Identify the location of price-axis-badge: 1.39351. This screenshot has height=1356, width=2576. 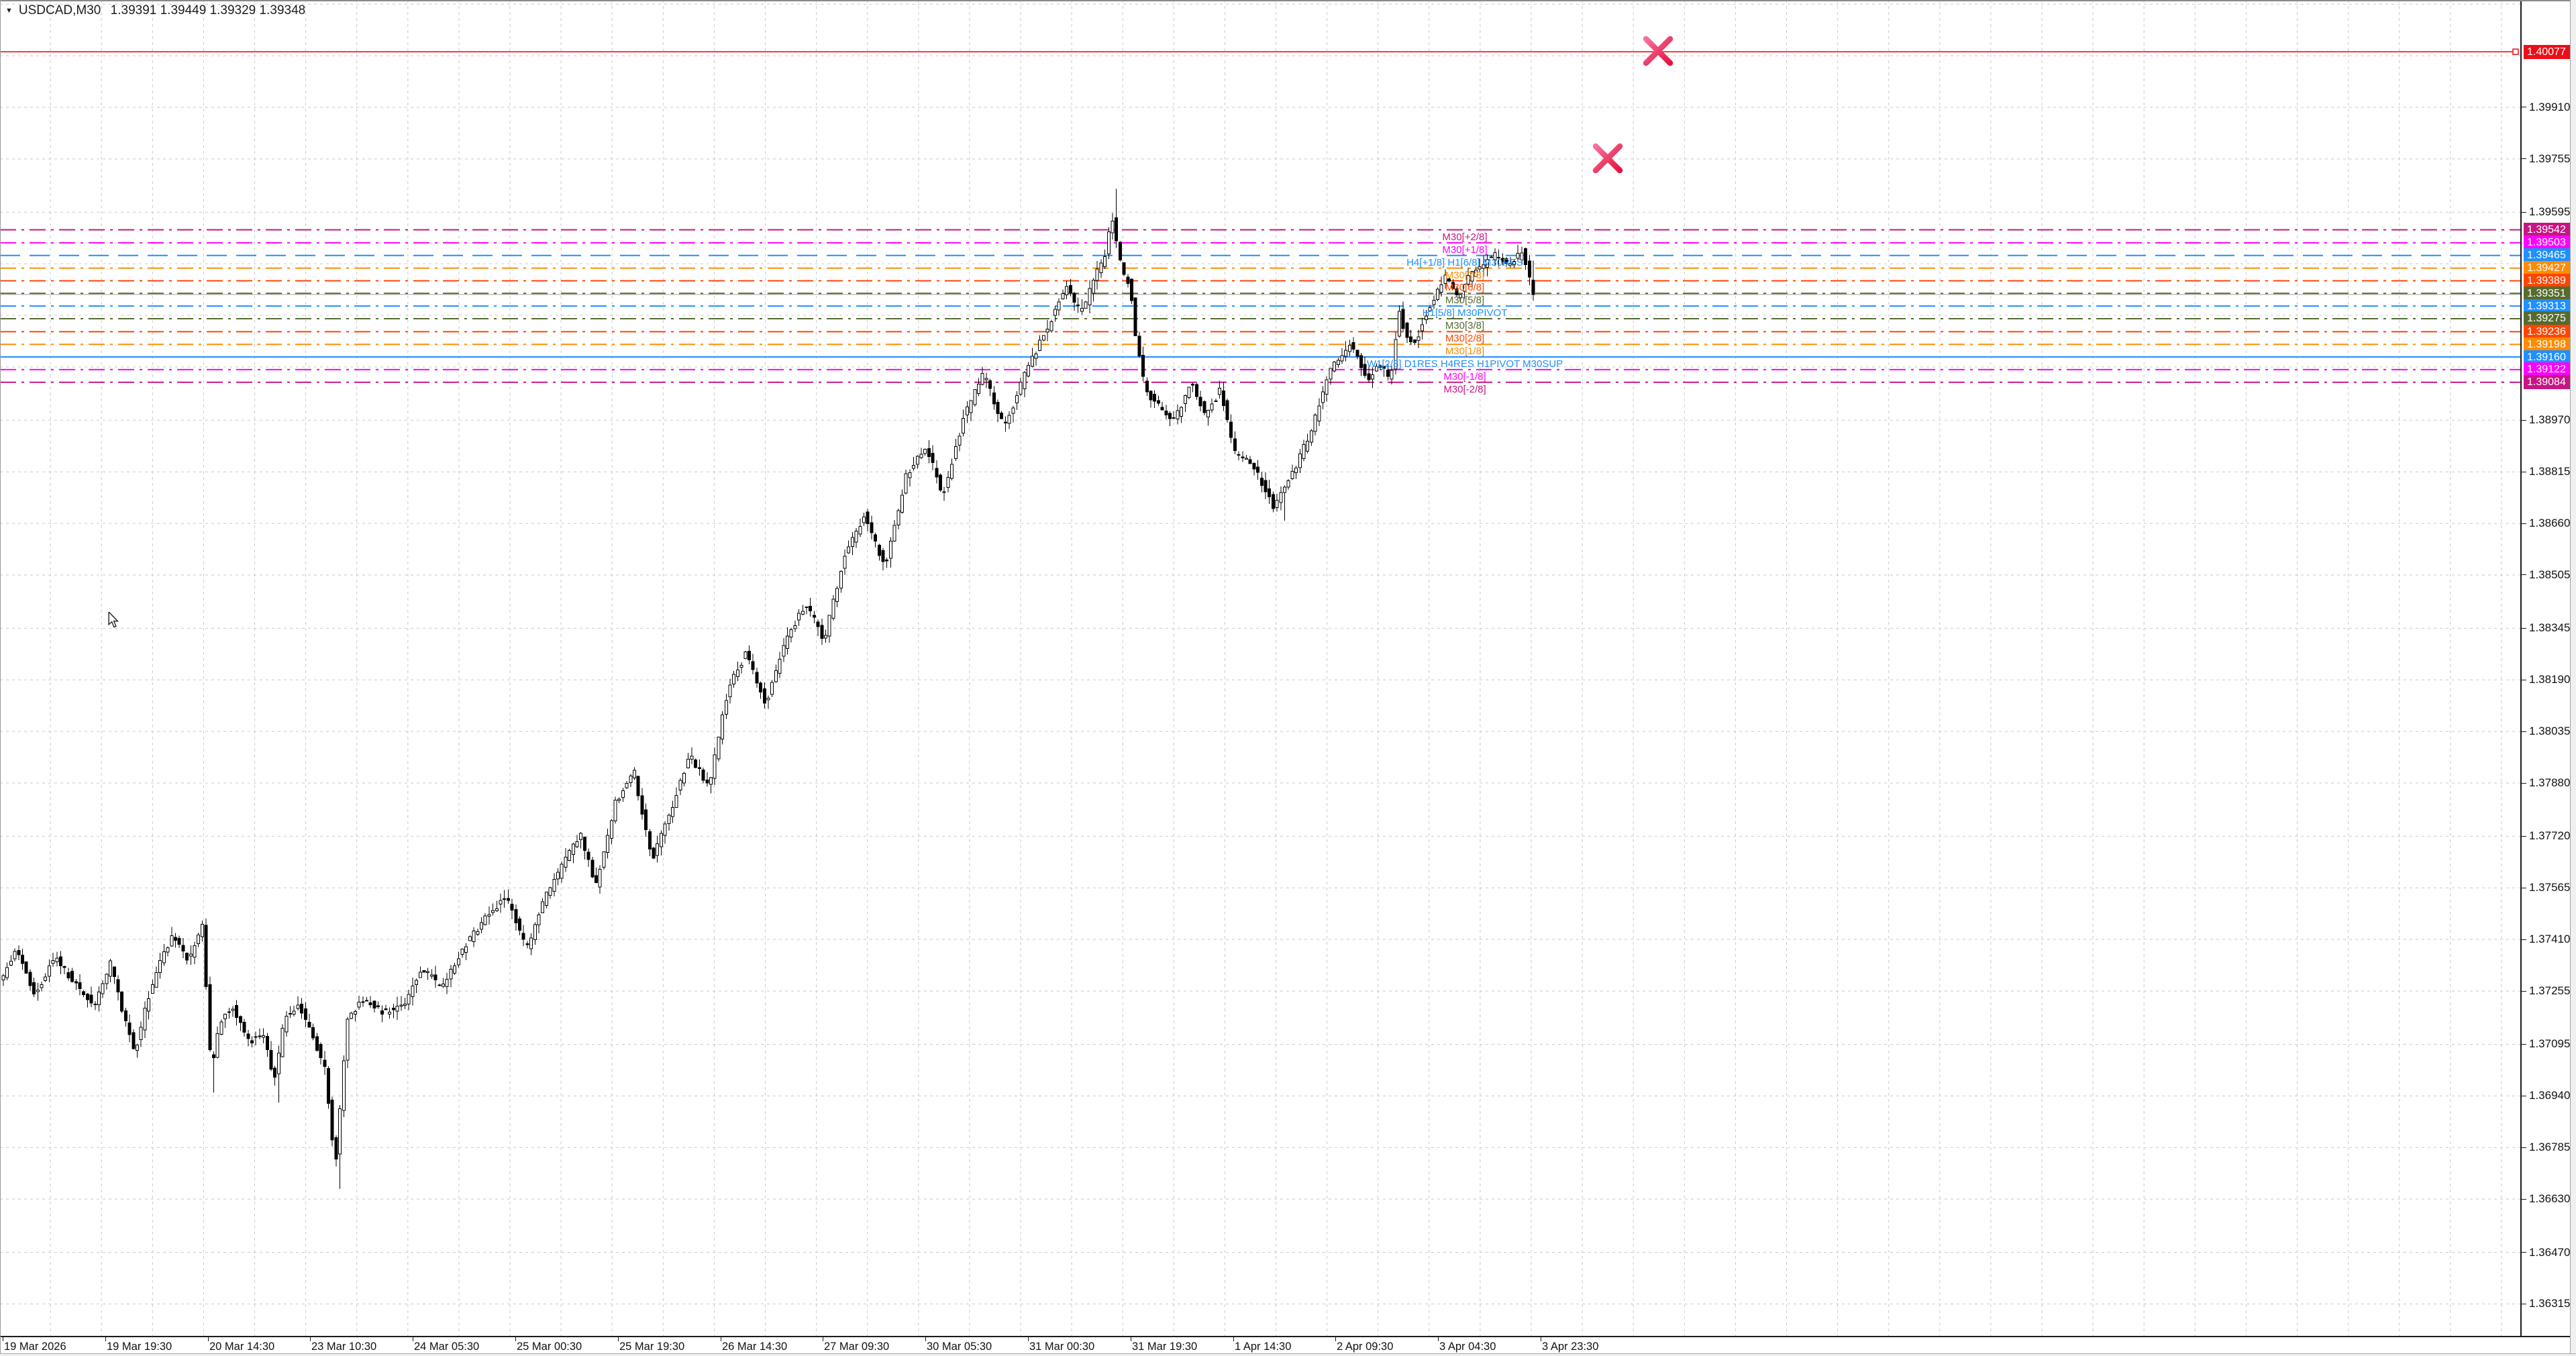
(2547, 293).